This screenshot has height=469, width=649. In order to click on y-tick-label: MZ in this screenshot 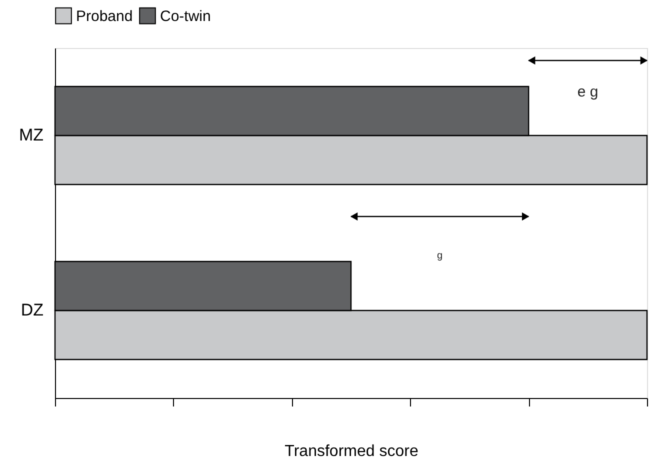, I will do `click(31, 135)`.